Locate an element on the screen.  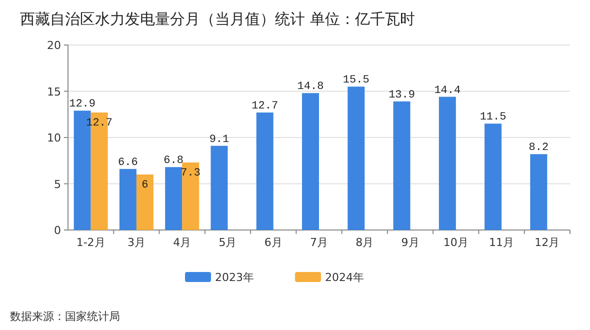
legend-label: 2024年 is located at coordinates (344, 277).